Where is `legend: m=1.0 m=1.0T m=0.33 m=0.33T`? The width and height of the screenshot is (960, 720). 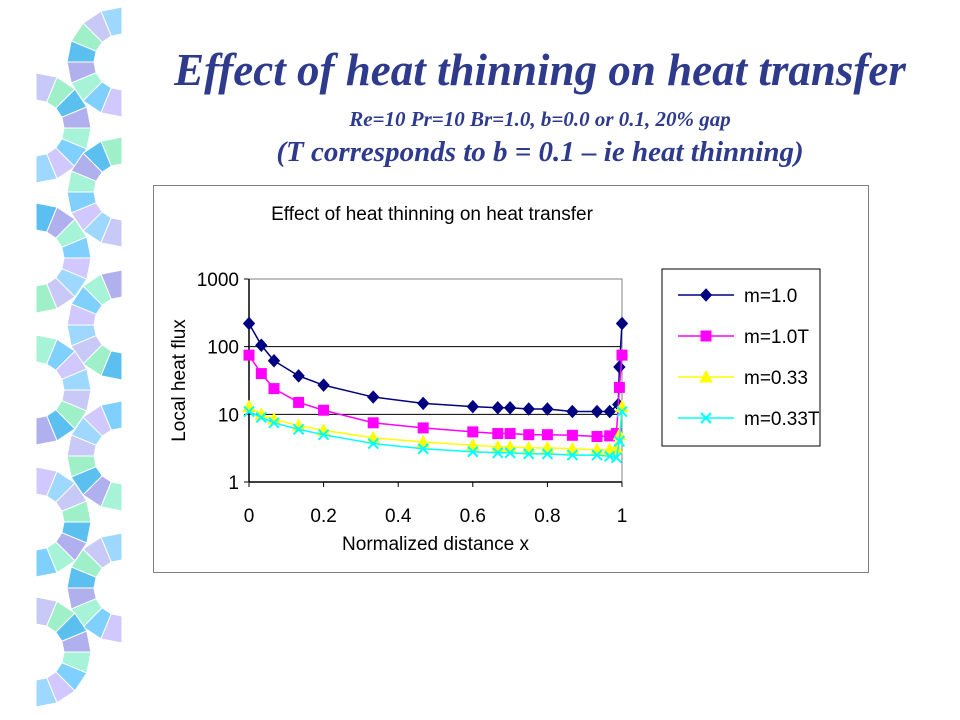 legend: m=1.0 m=1.0T m=0.33 m=0.33T is located at coordinates (741, 357).